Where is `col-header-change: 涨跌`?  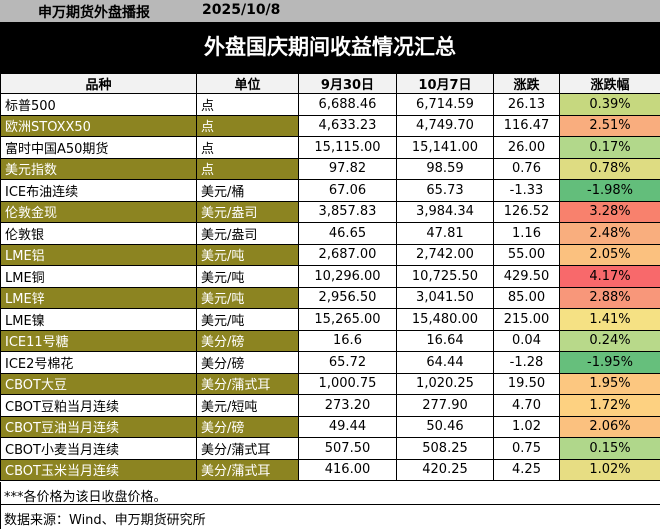 col-header-change: 涨跌 is located at coordinates (526, 83).